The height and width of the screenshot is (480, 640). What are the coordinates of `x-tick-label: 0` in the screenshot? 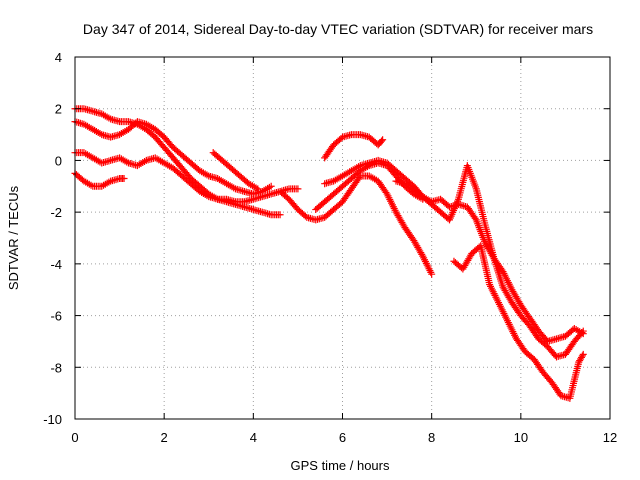 It's located at (74, 437).